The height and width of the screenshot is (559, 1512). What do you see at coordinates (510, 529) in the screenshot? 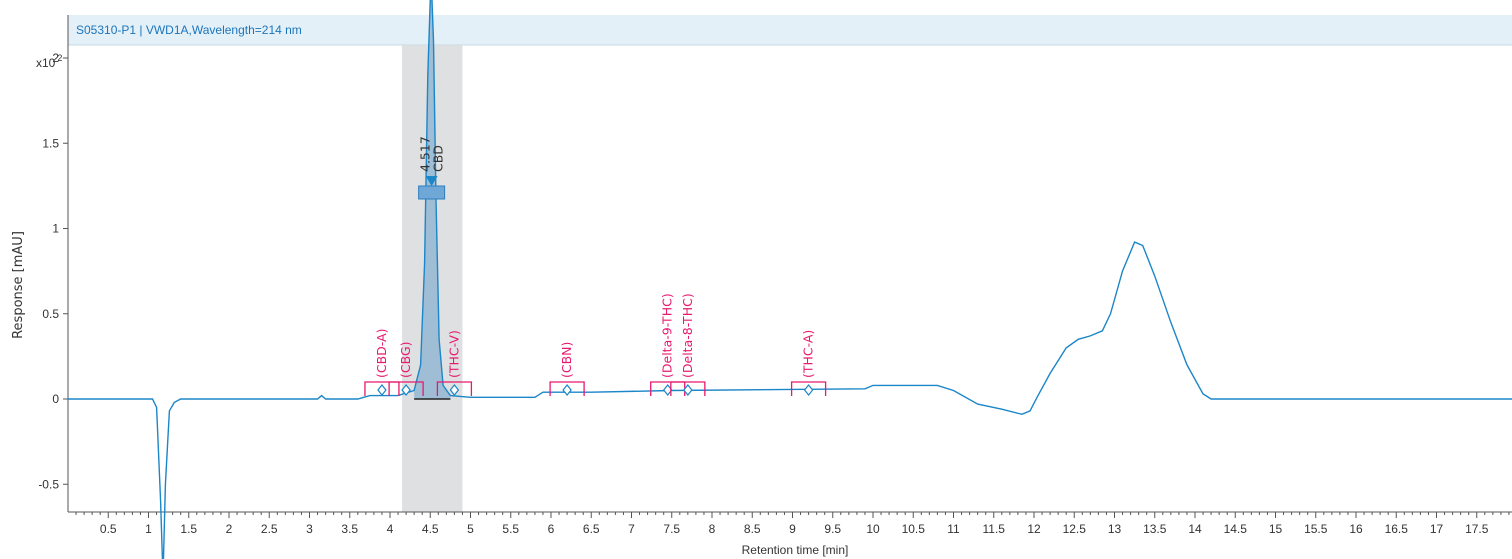
I see `x-tick-label: 5.5` at bounding box center [510, 529].